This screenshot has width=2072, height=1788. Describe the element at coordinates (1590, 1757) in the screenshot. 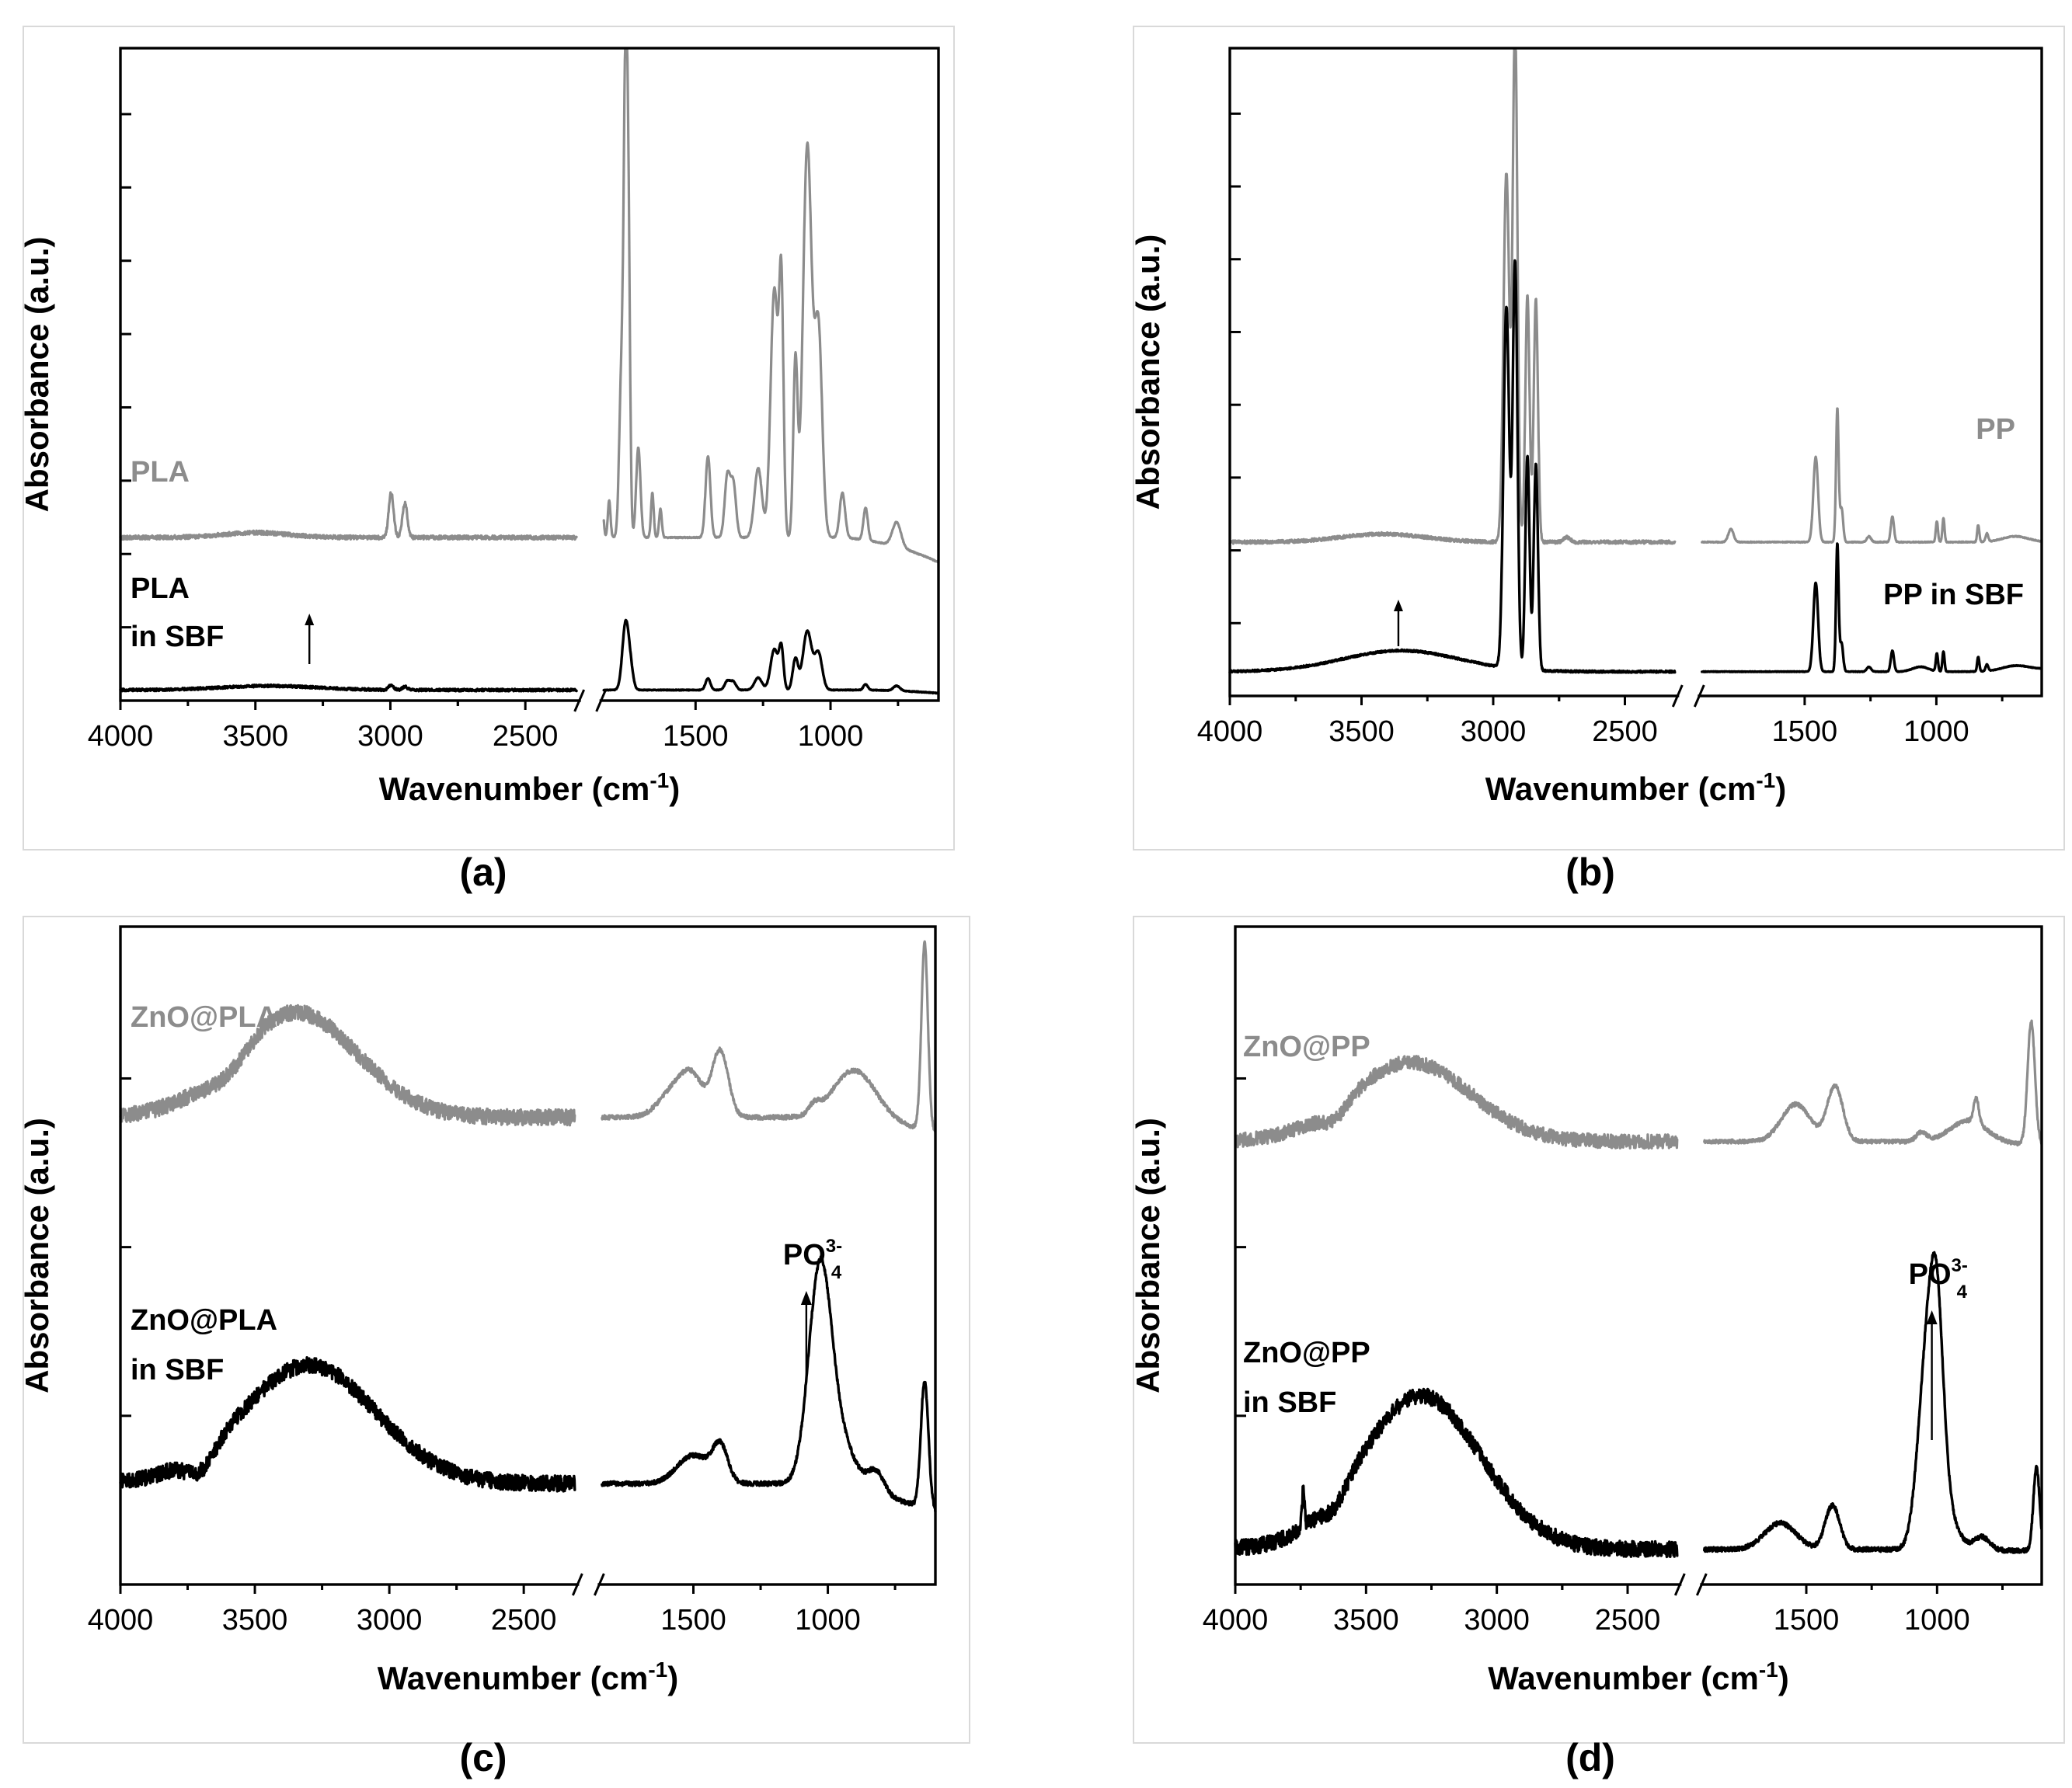

I see `panel-caption: (d)` at that location.